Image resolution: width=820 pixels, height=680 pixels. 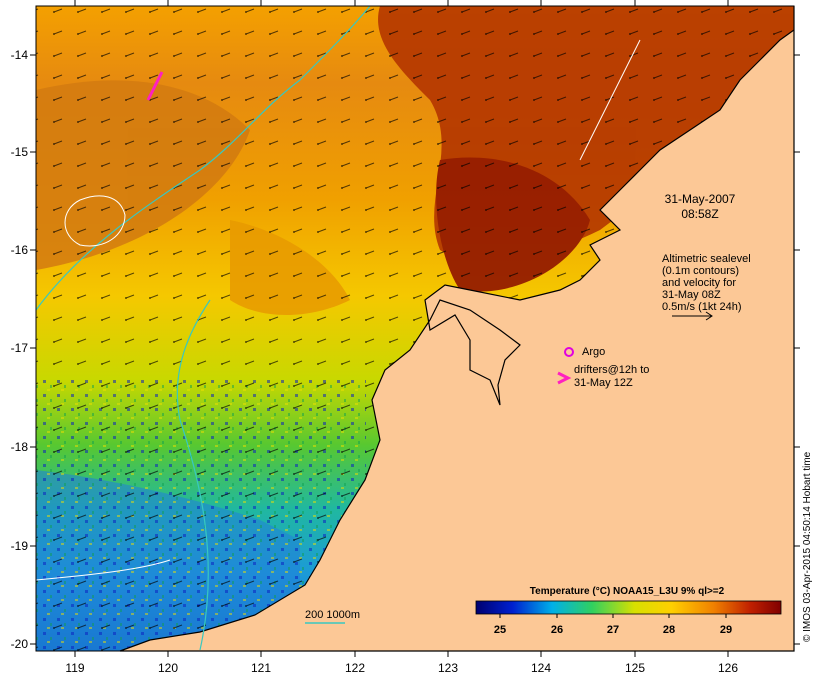 What do you see at coordinates (155, 86) in the screenshot?
I see `drifter-track` at bounding box center [155, 86].